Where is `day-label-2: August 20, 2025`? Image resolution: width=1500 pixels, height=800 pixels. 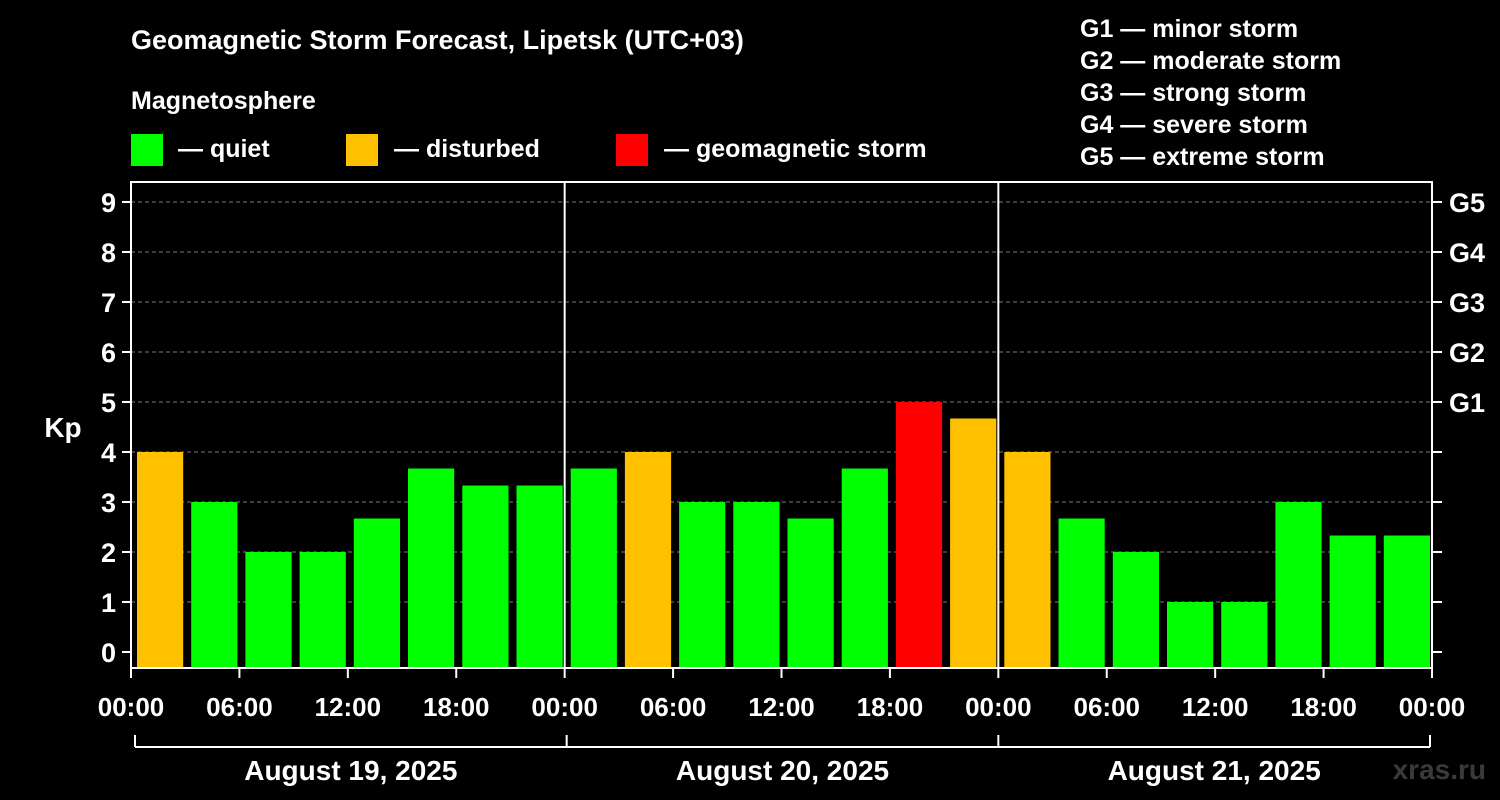 day-label-2: August 20, 2025 is located at coordinates (782, 770).